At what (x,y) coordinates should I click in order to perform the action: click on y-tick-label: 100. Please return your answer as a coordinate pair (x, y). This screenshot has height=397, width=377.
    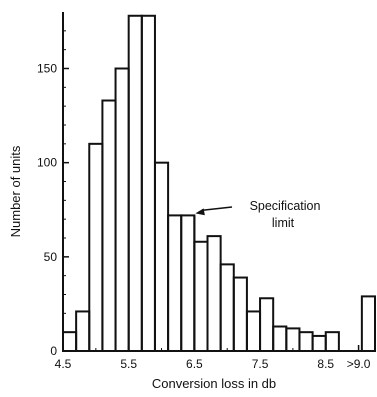
    Looking at the image, I should click on (47, 163).